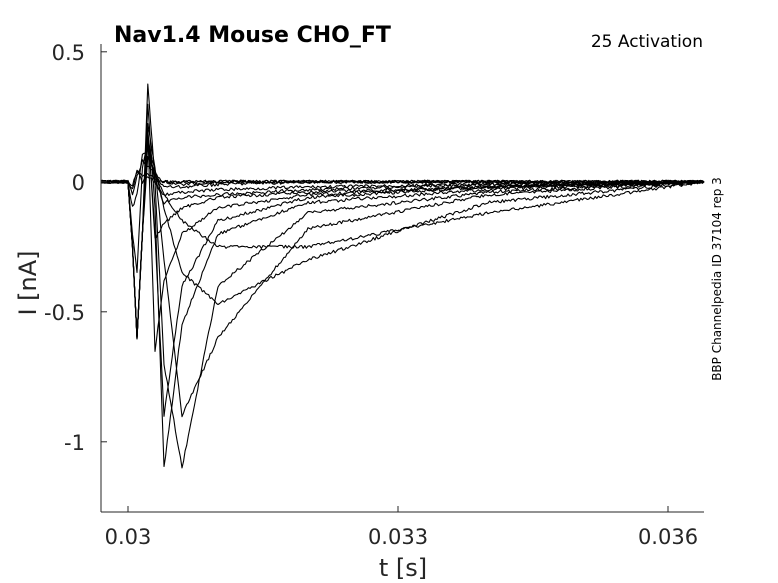 Image resolution: width=778 pixels, height=583 pixels. What do you see at coordinates (128, 537) in the screenshot?
I see `x-tick-label: 0.03` at bounding box center [128, 537].